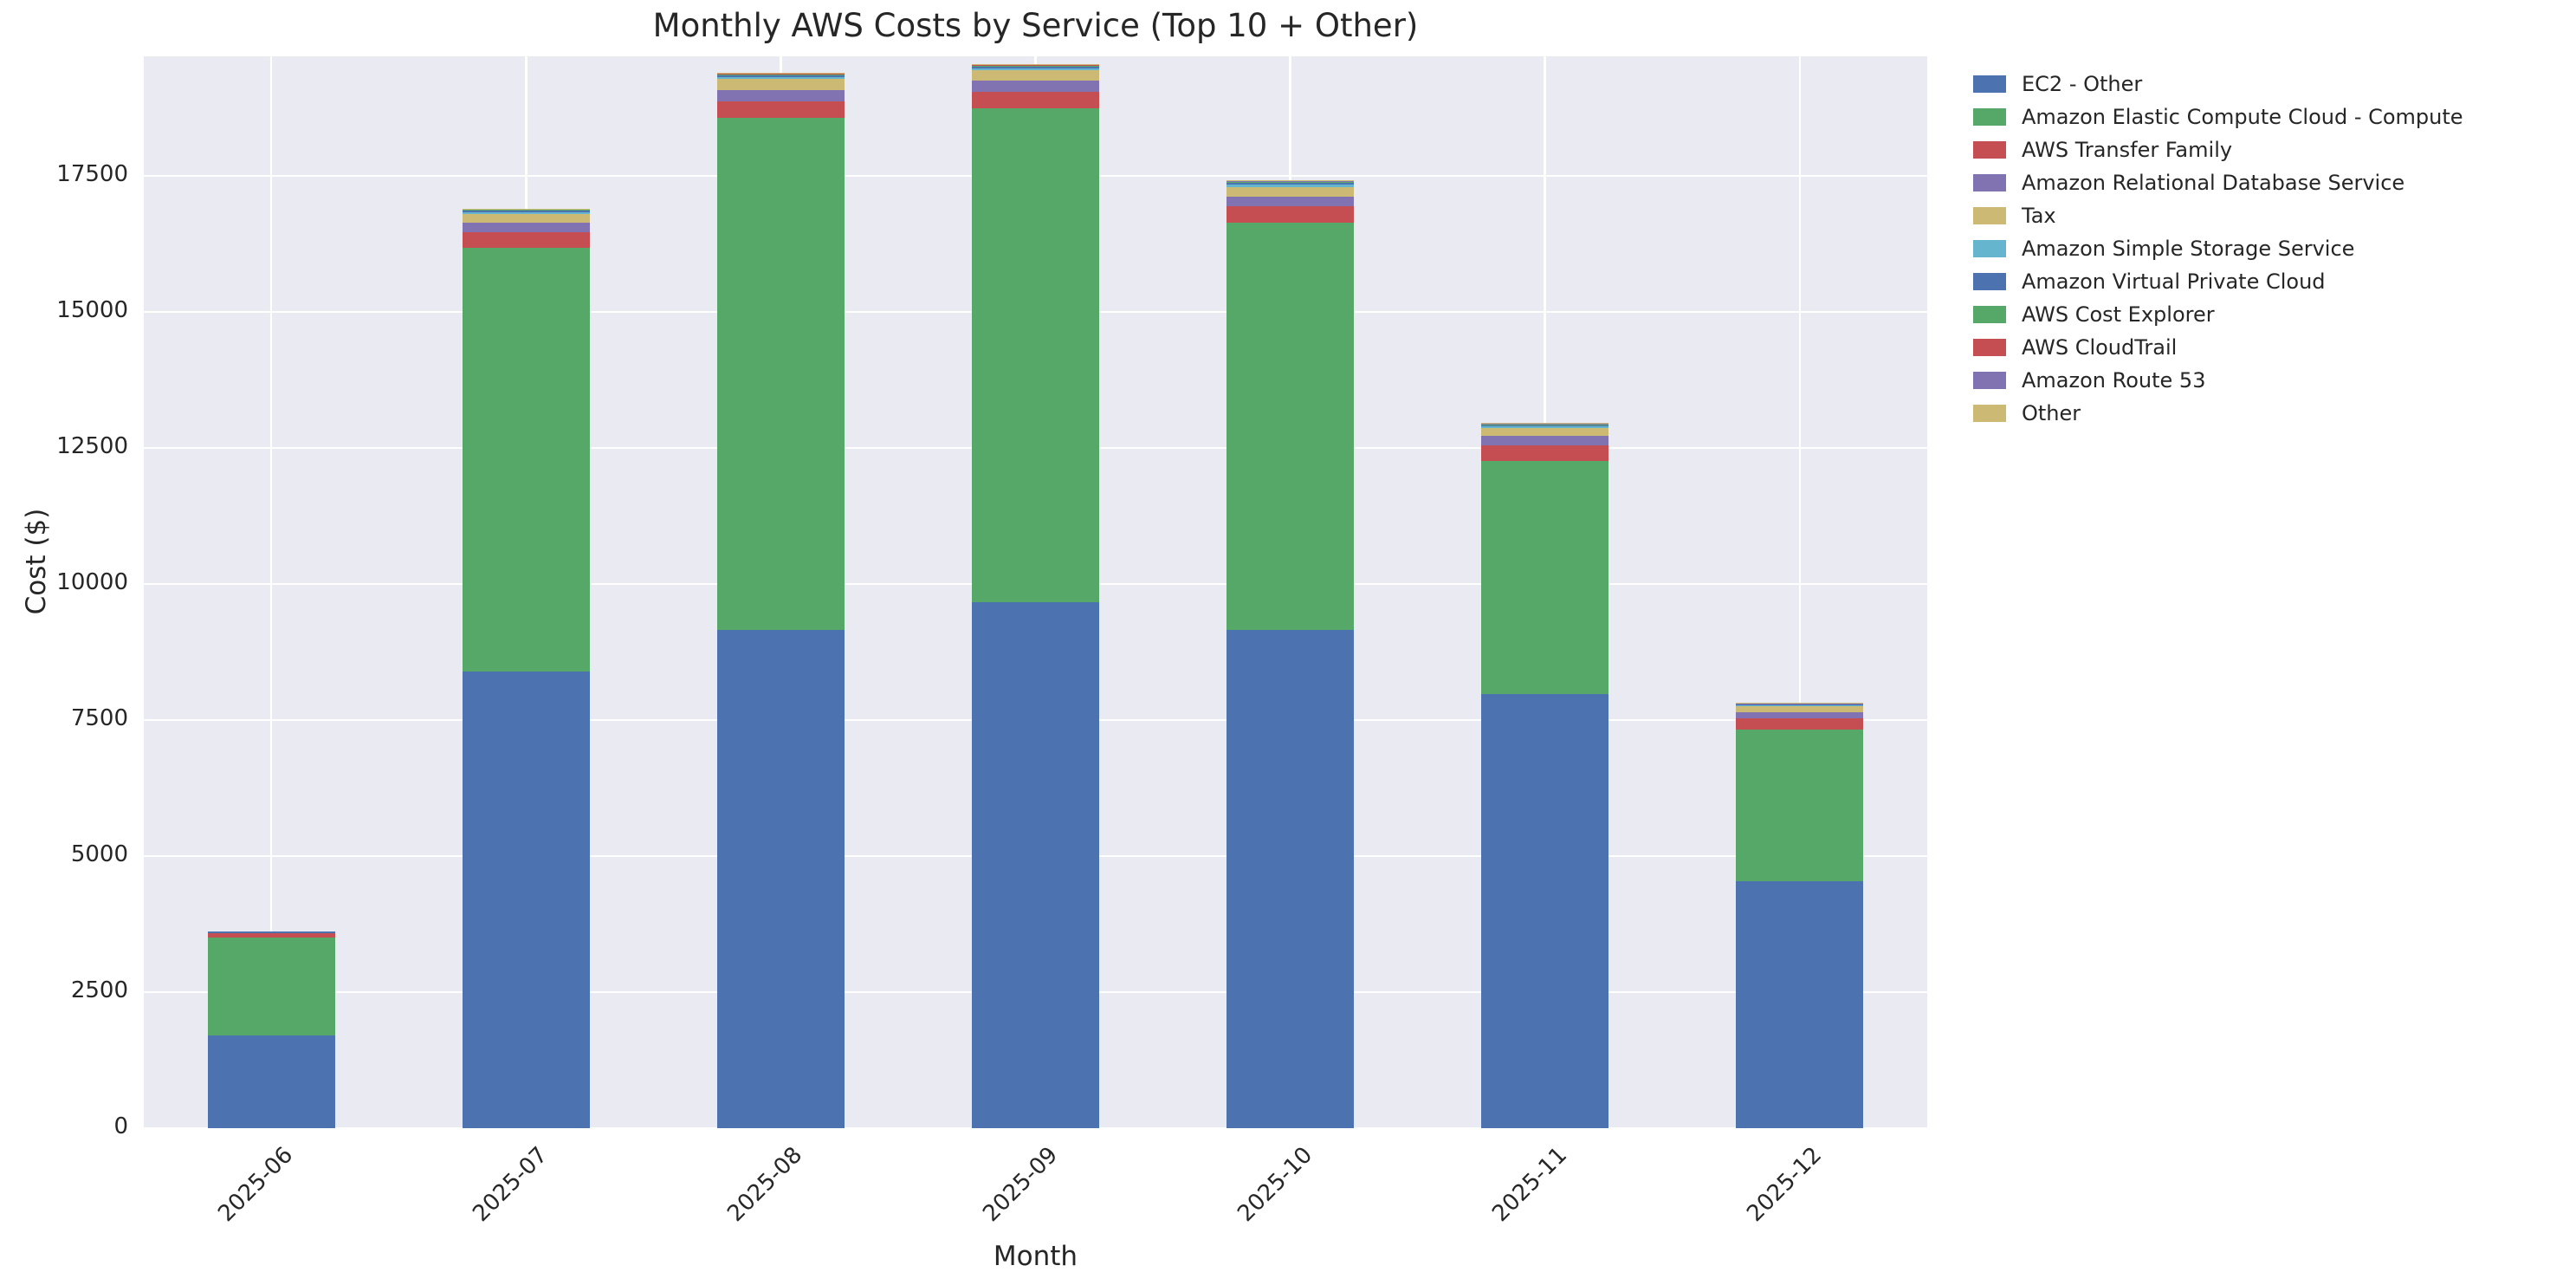 The image size is (2576, 1285). What do you see at coordinates (2259, 413) in the screenshot?
I see `legend-item: Other` at bounding box center [2259, 413].